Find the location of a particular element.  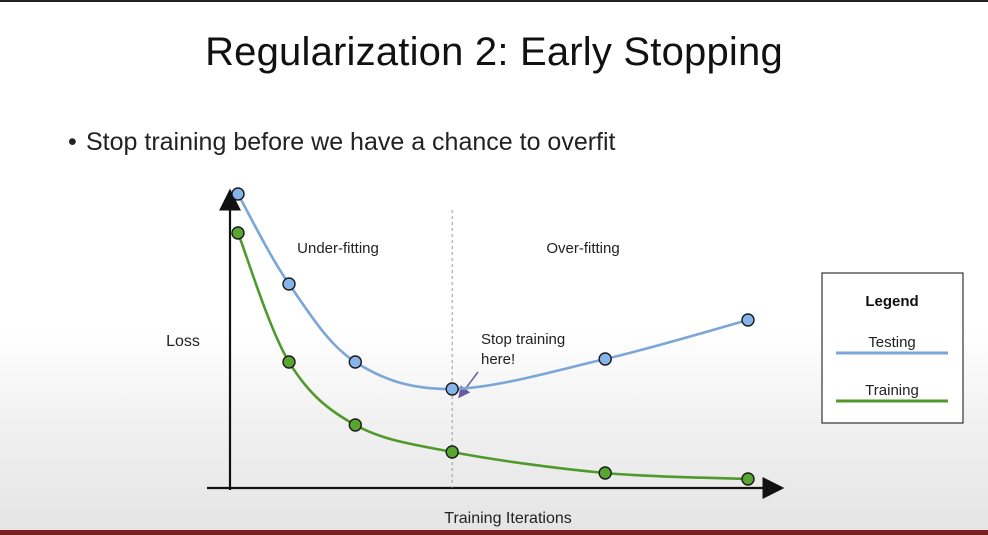

legend-title: Legend is located at coordinates (891, 301).